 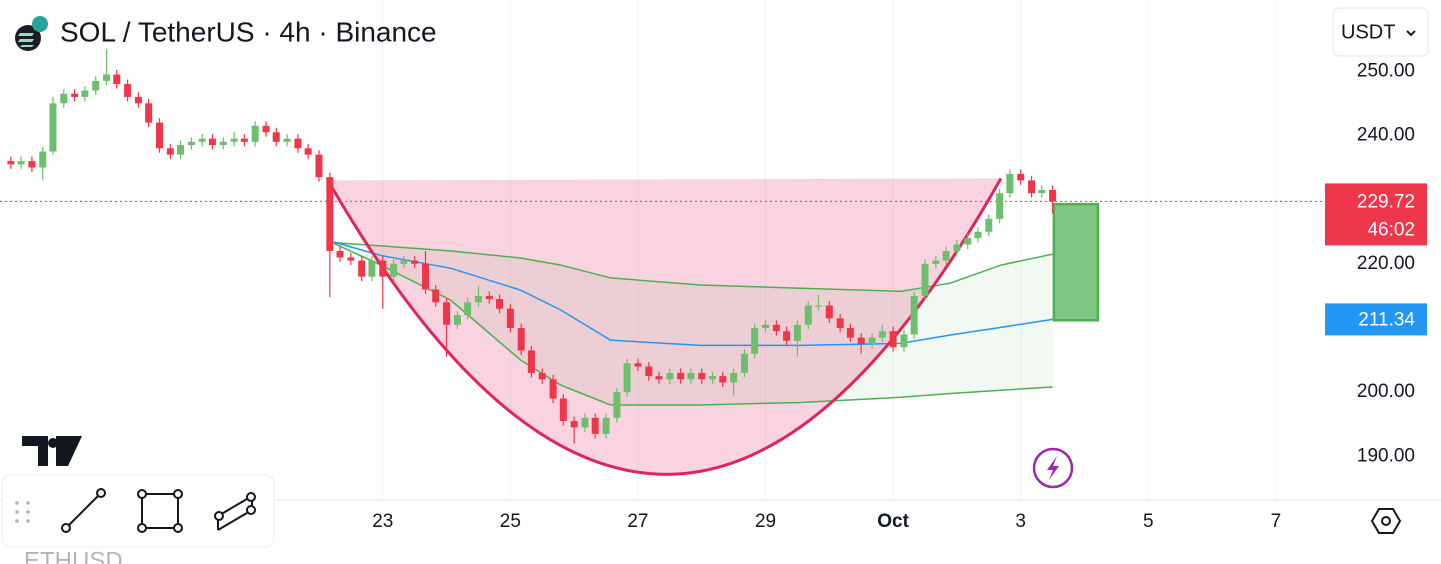 I want to click on drag-handle, so click(x=22, y=512).